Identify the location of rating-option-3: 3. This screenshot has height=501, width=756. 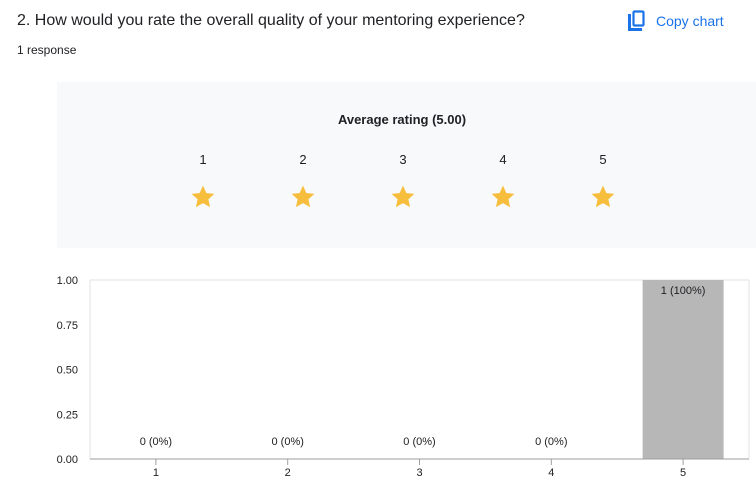
(403, 181).